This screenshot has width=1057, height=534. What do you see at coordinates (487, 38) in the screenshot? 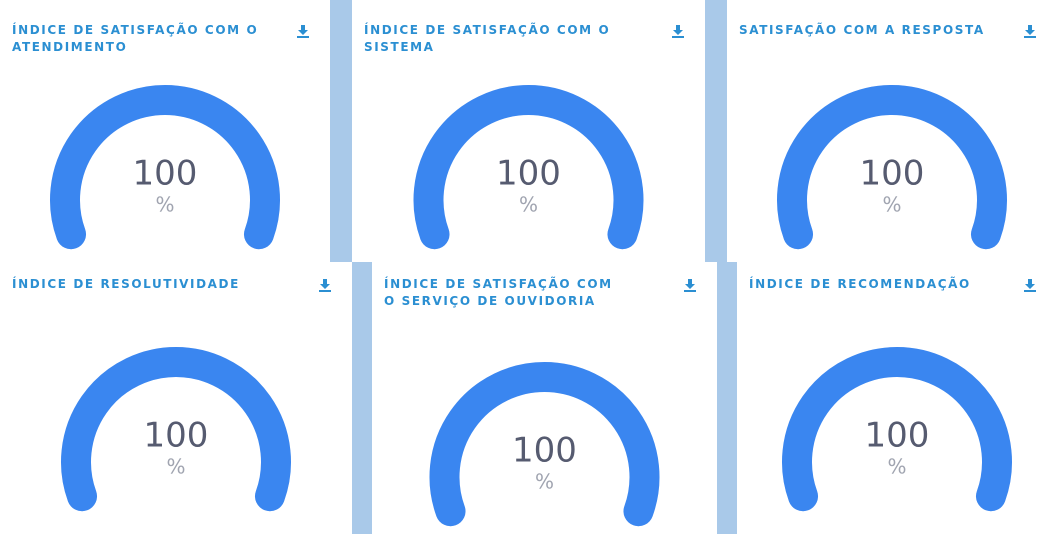
I see `card-title: ÍNDICE DE SATISFAÇÃO COM O SISTEMA` at bounding box center [487, 38].